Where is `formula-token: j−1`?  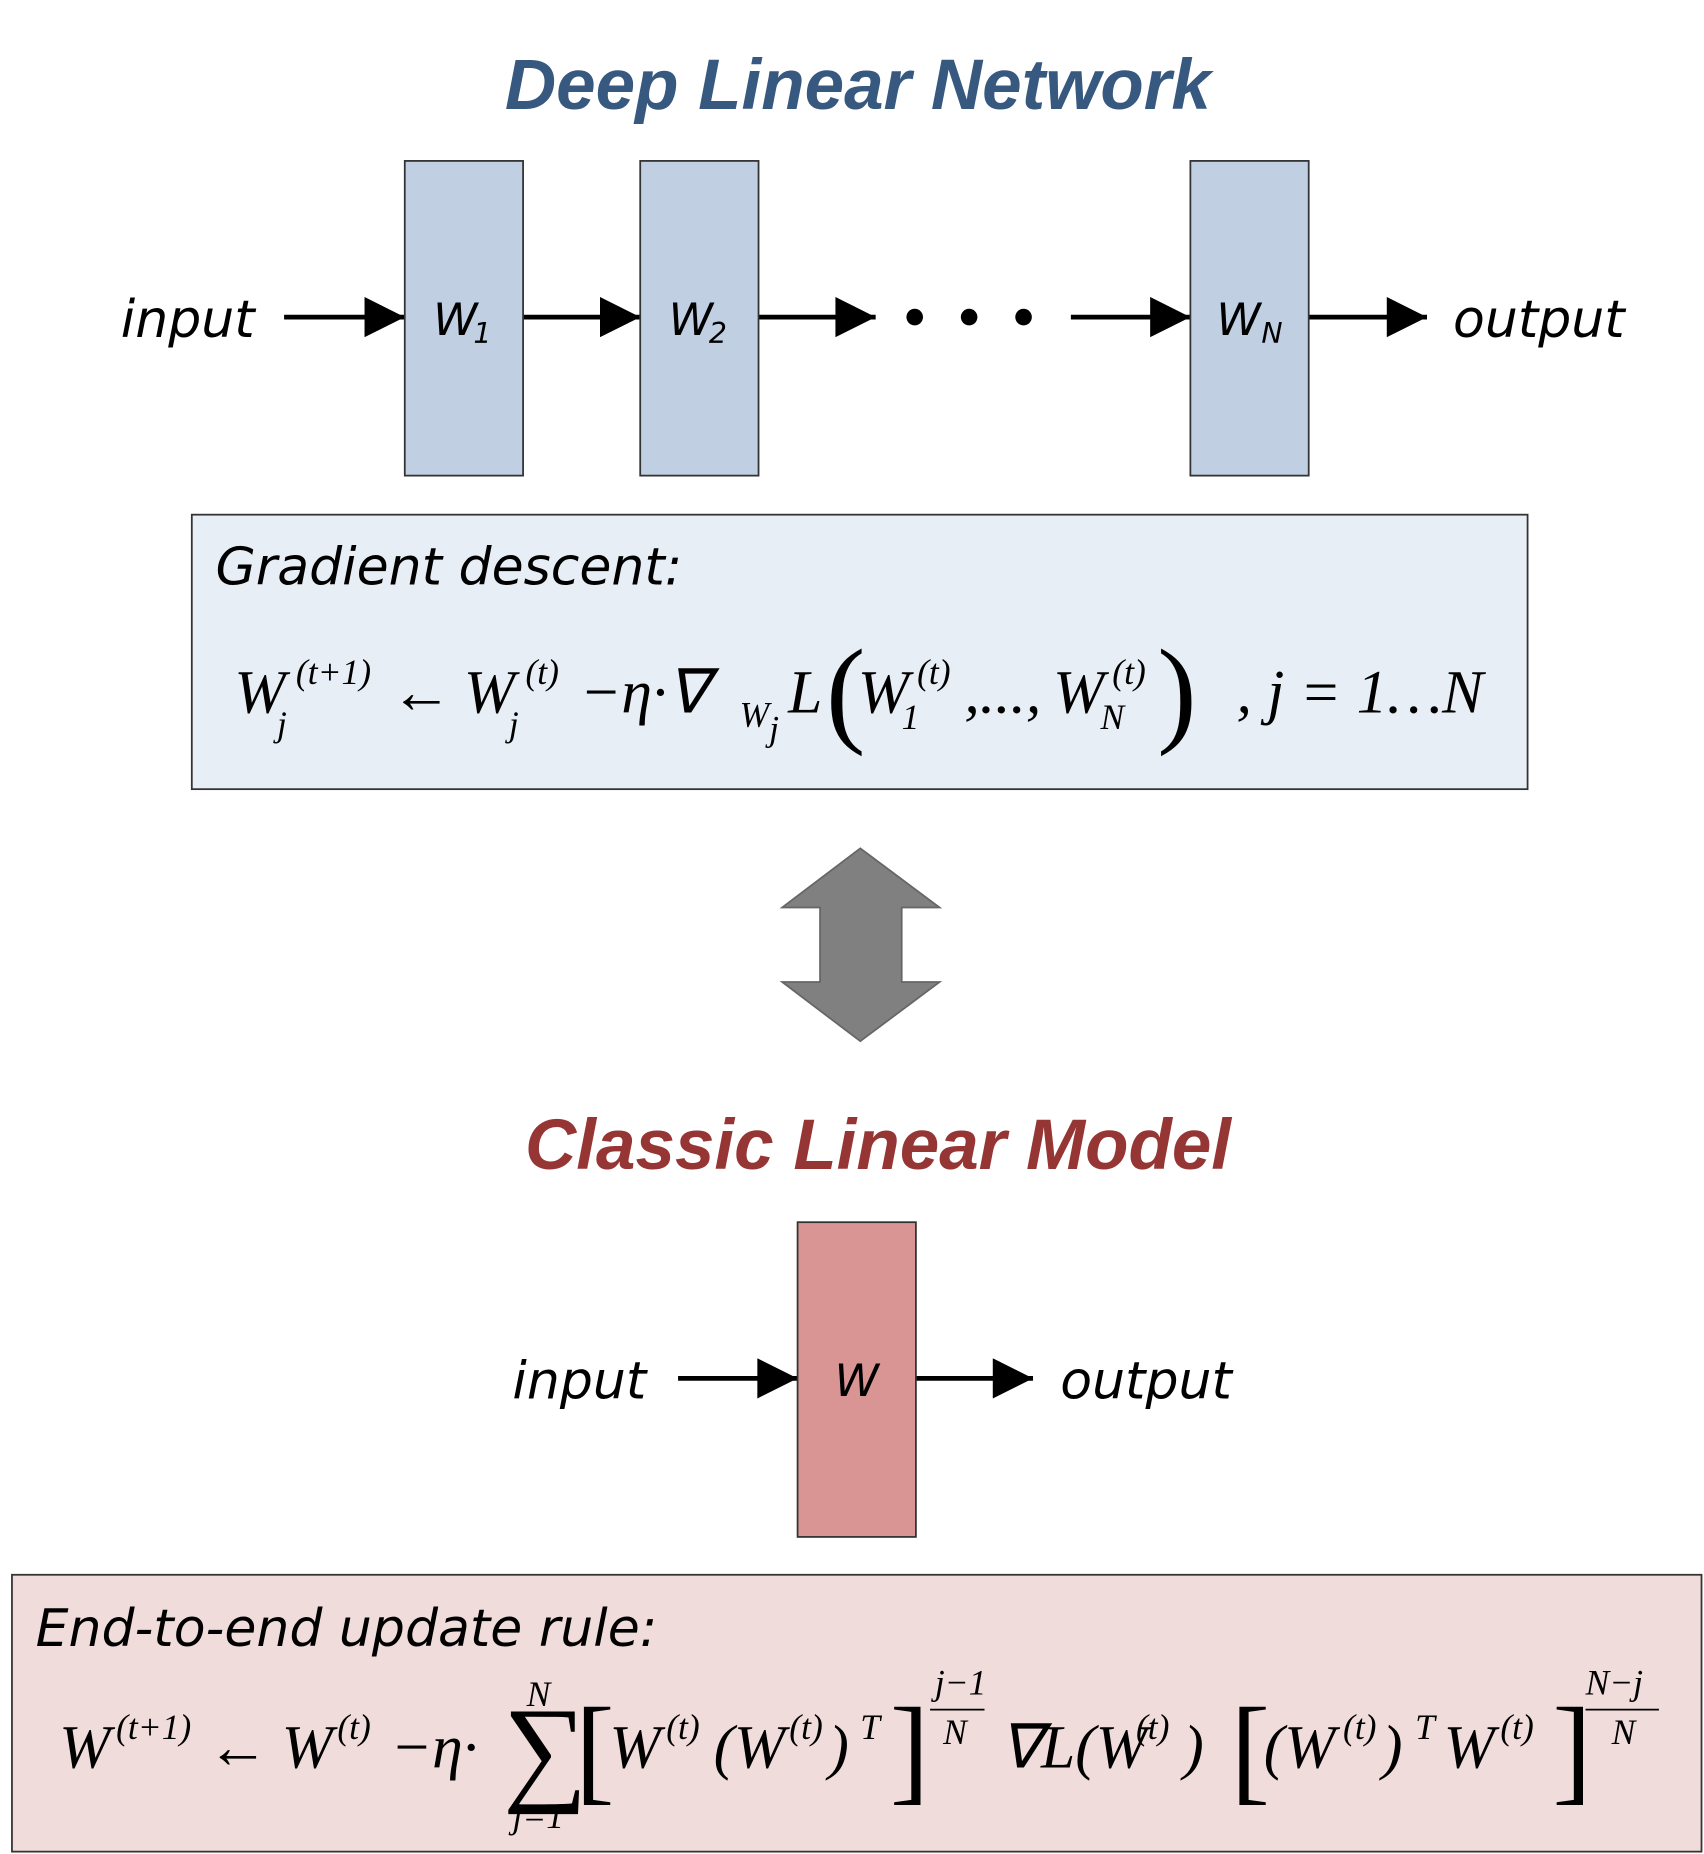 formula-token: j−1 is located at coordinates (959, 1682).